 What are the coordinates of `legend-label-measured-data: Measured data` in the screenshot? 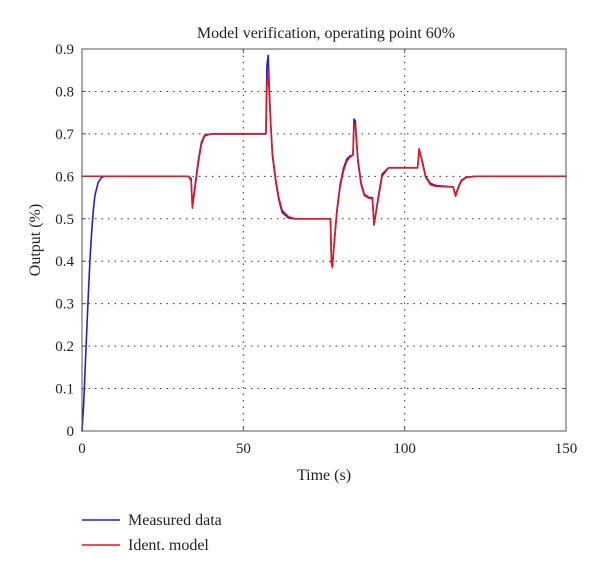 It's located at (175, 520).